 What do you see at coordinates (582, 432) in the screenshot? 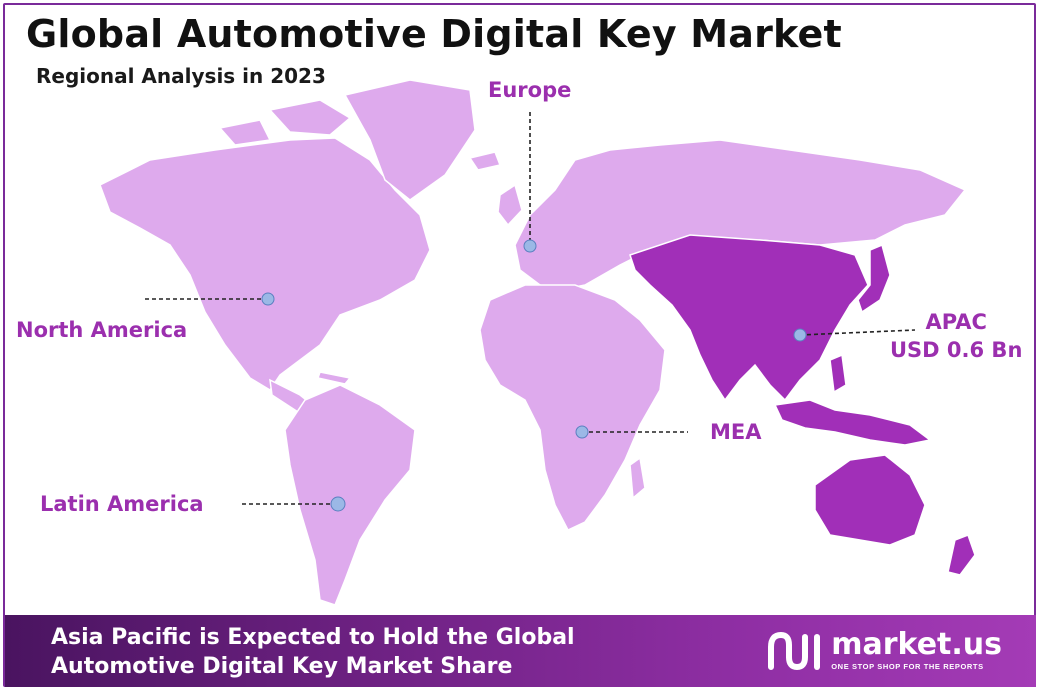
I see `marker-mea` at bounding box center [582, 432].